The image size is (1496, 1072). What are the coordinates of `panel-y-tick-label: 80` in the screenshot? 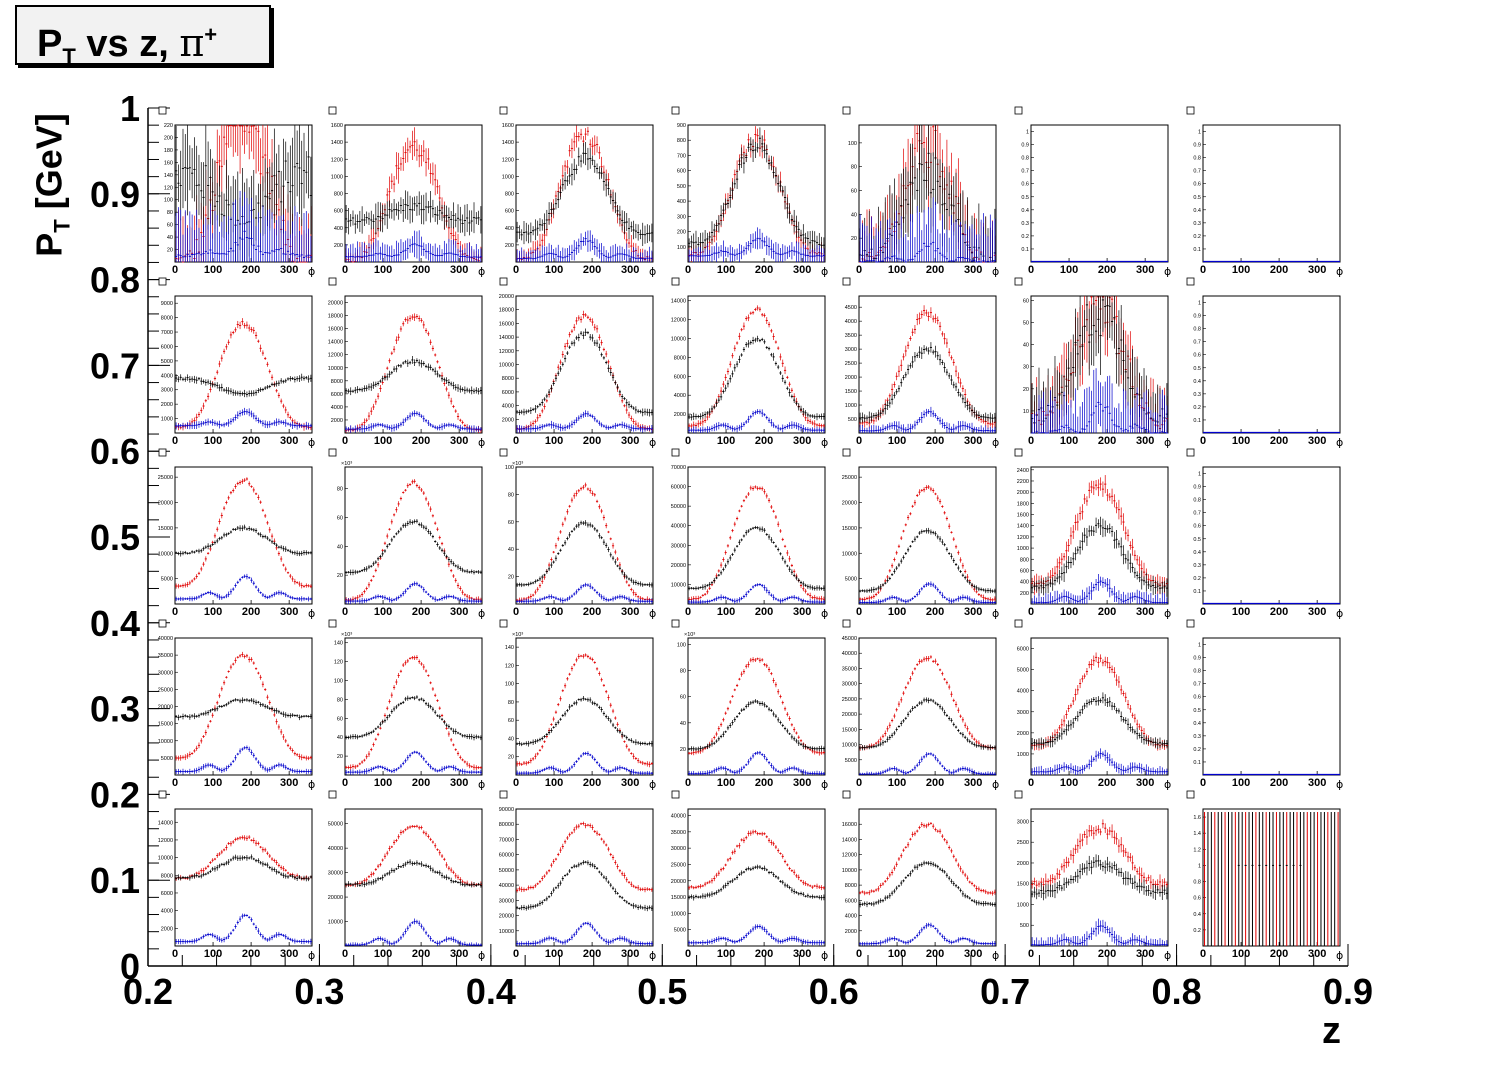 It's located at (170, 213).